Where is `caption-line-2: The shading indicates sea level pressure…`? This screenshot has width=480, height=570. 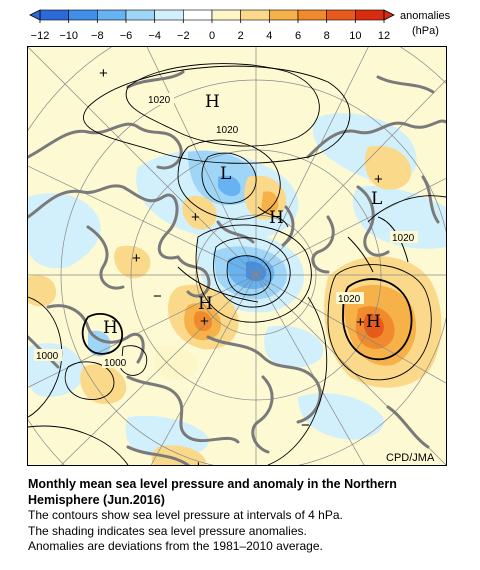
caption-line-2: The shading indicates sea level pressure… is located at coordinates (167, 530).